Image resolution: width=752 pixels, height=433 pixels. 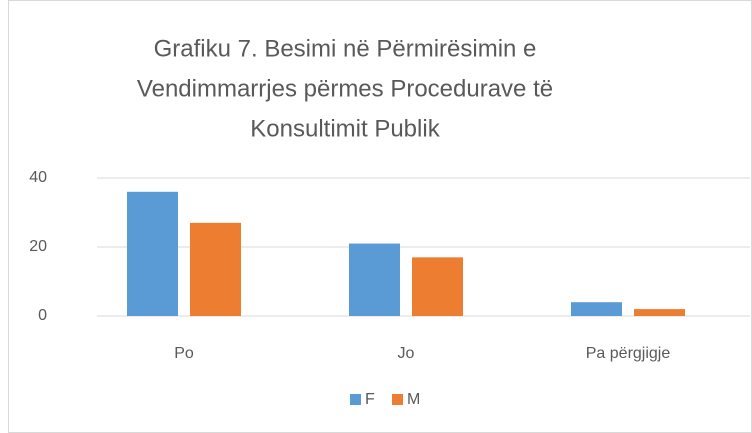 I want to click on x-tick-label: Pa përgjigje, so click(x=628, y=353).